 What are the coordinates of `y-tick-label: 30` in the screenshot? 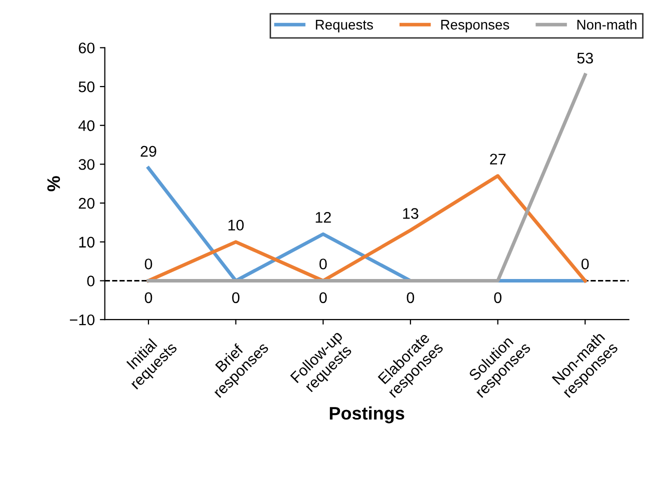 It's located at (86, 164).